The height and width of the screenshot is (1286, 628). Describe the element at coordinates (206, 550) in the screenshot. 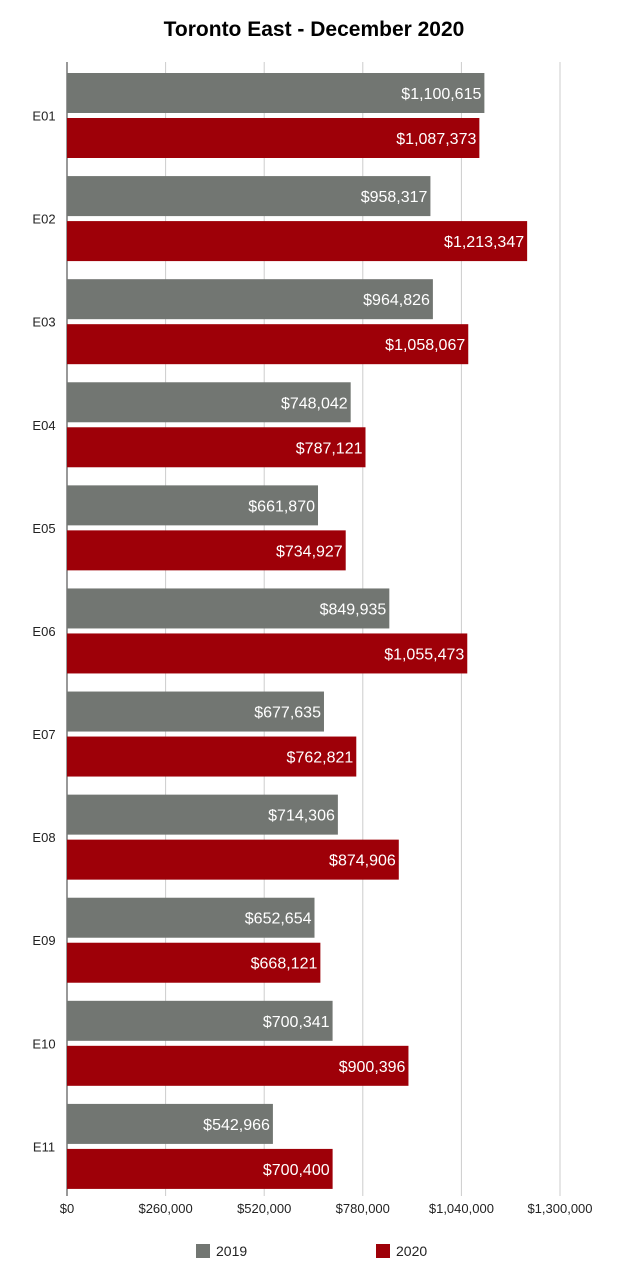

I see `bar-2020-E05` at that location.